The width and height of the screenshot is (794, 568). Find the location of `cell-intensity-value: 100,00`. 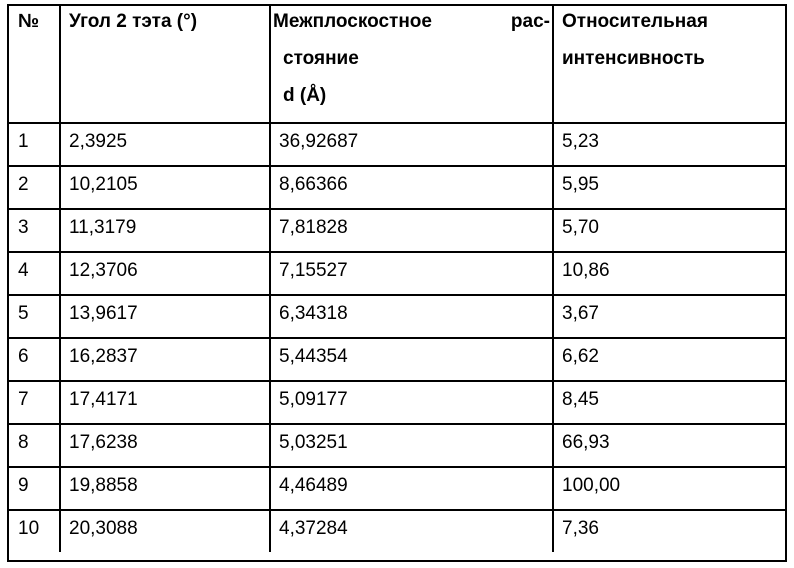

cell-intensity-value: 100,00 is located at coordinates (591, 485).